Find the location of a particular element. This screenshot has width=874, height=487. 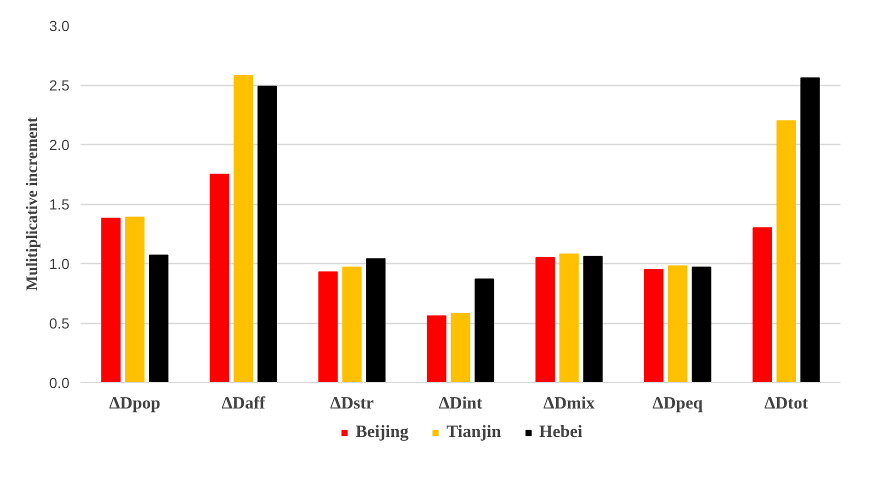

y-tick-label: 2.0 is located at coordinates (59, 146).